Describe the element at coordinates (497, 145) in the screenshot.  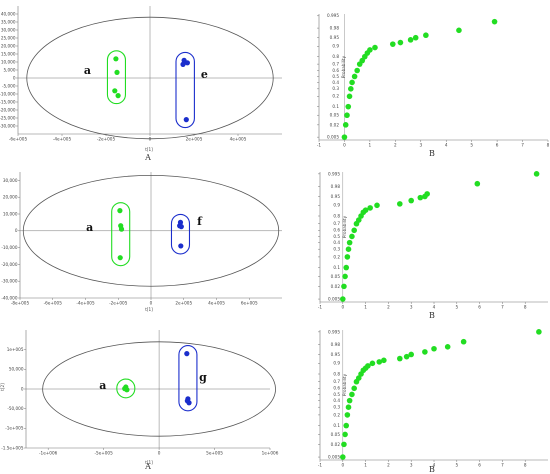
I see `prob-1-xtick-label: 6` at that location.